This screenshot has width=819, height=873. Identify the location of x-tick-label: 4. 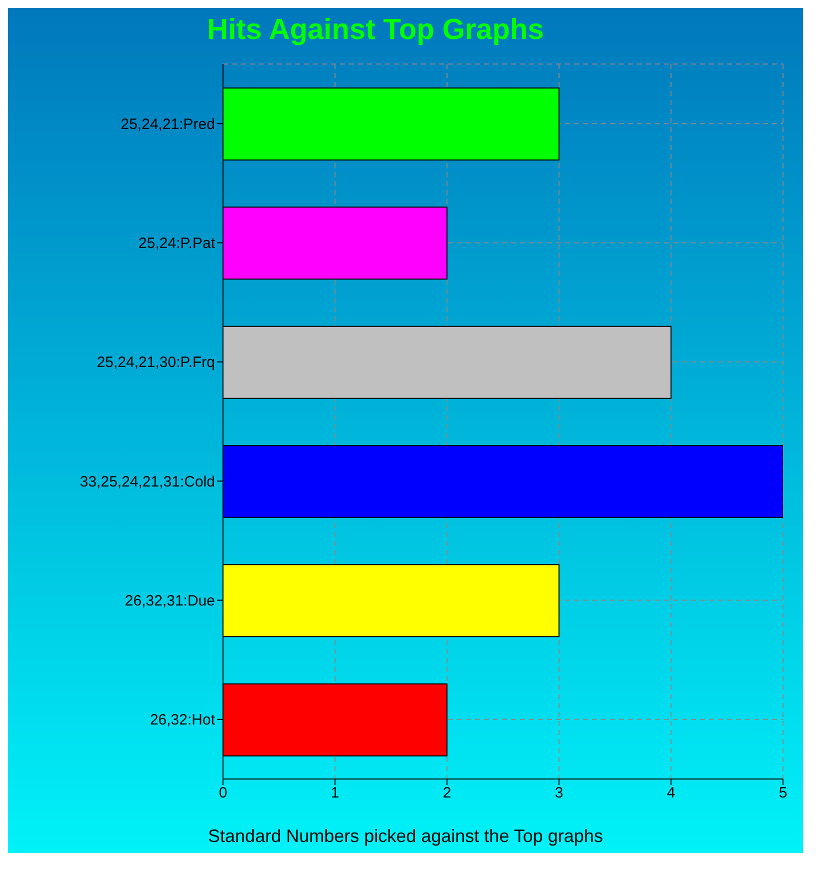
(671, 793).